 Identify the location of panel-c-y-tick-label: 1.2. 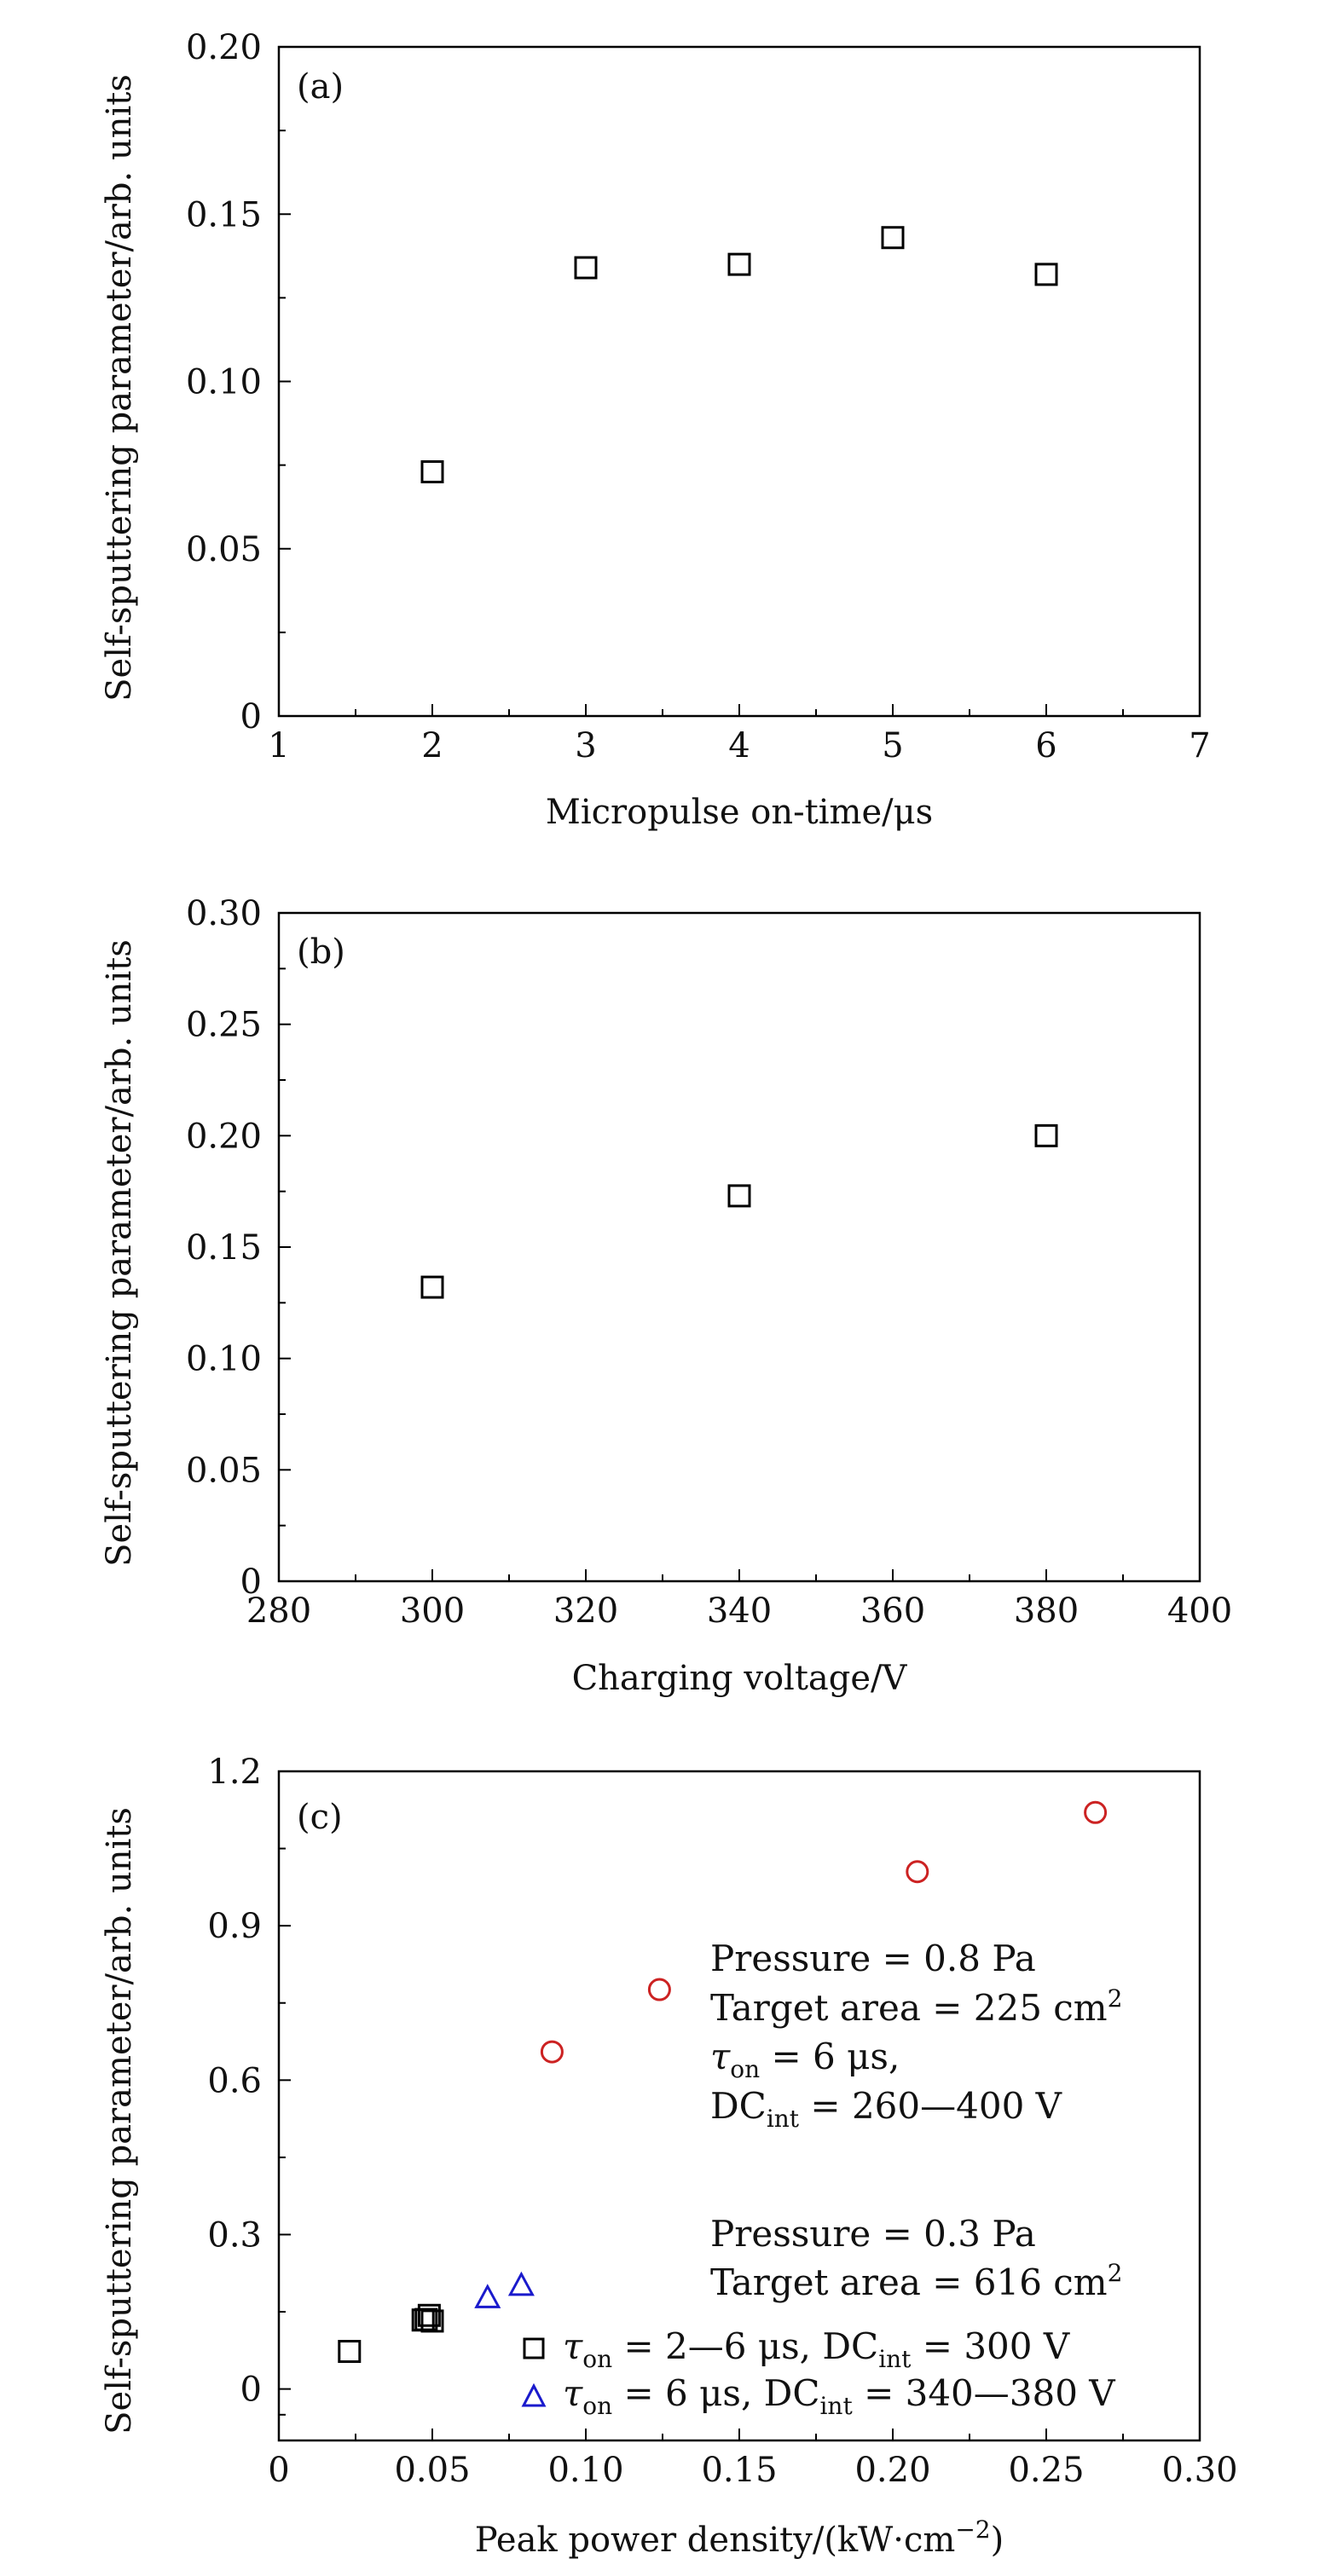
(234, 1772).